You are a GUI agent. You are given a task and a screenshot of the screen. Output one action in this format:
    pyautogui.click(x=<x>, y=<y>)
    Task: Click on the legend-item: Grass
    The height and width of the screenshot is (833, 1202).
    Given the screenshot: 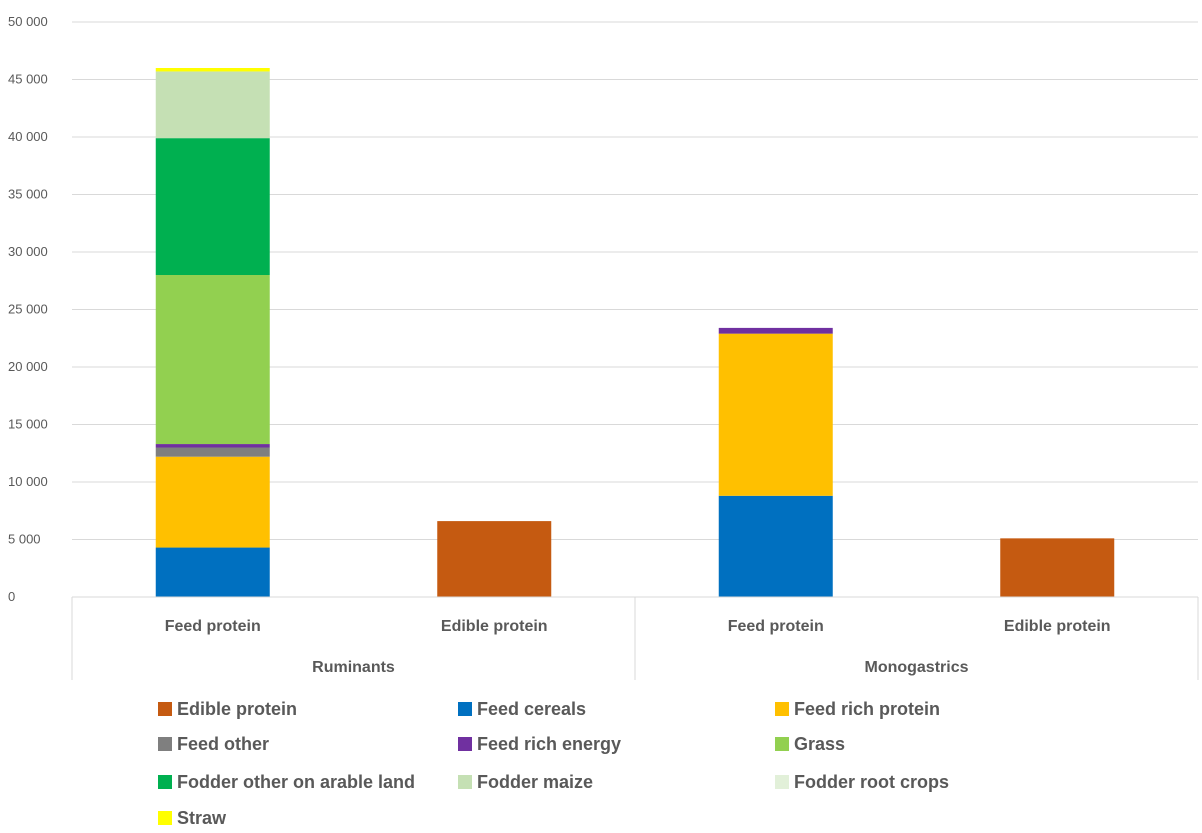 What is the action you would take?
    pyautogui.click(x=810, y=744)
    